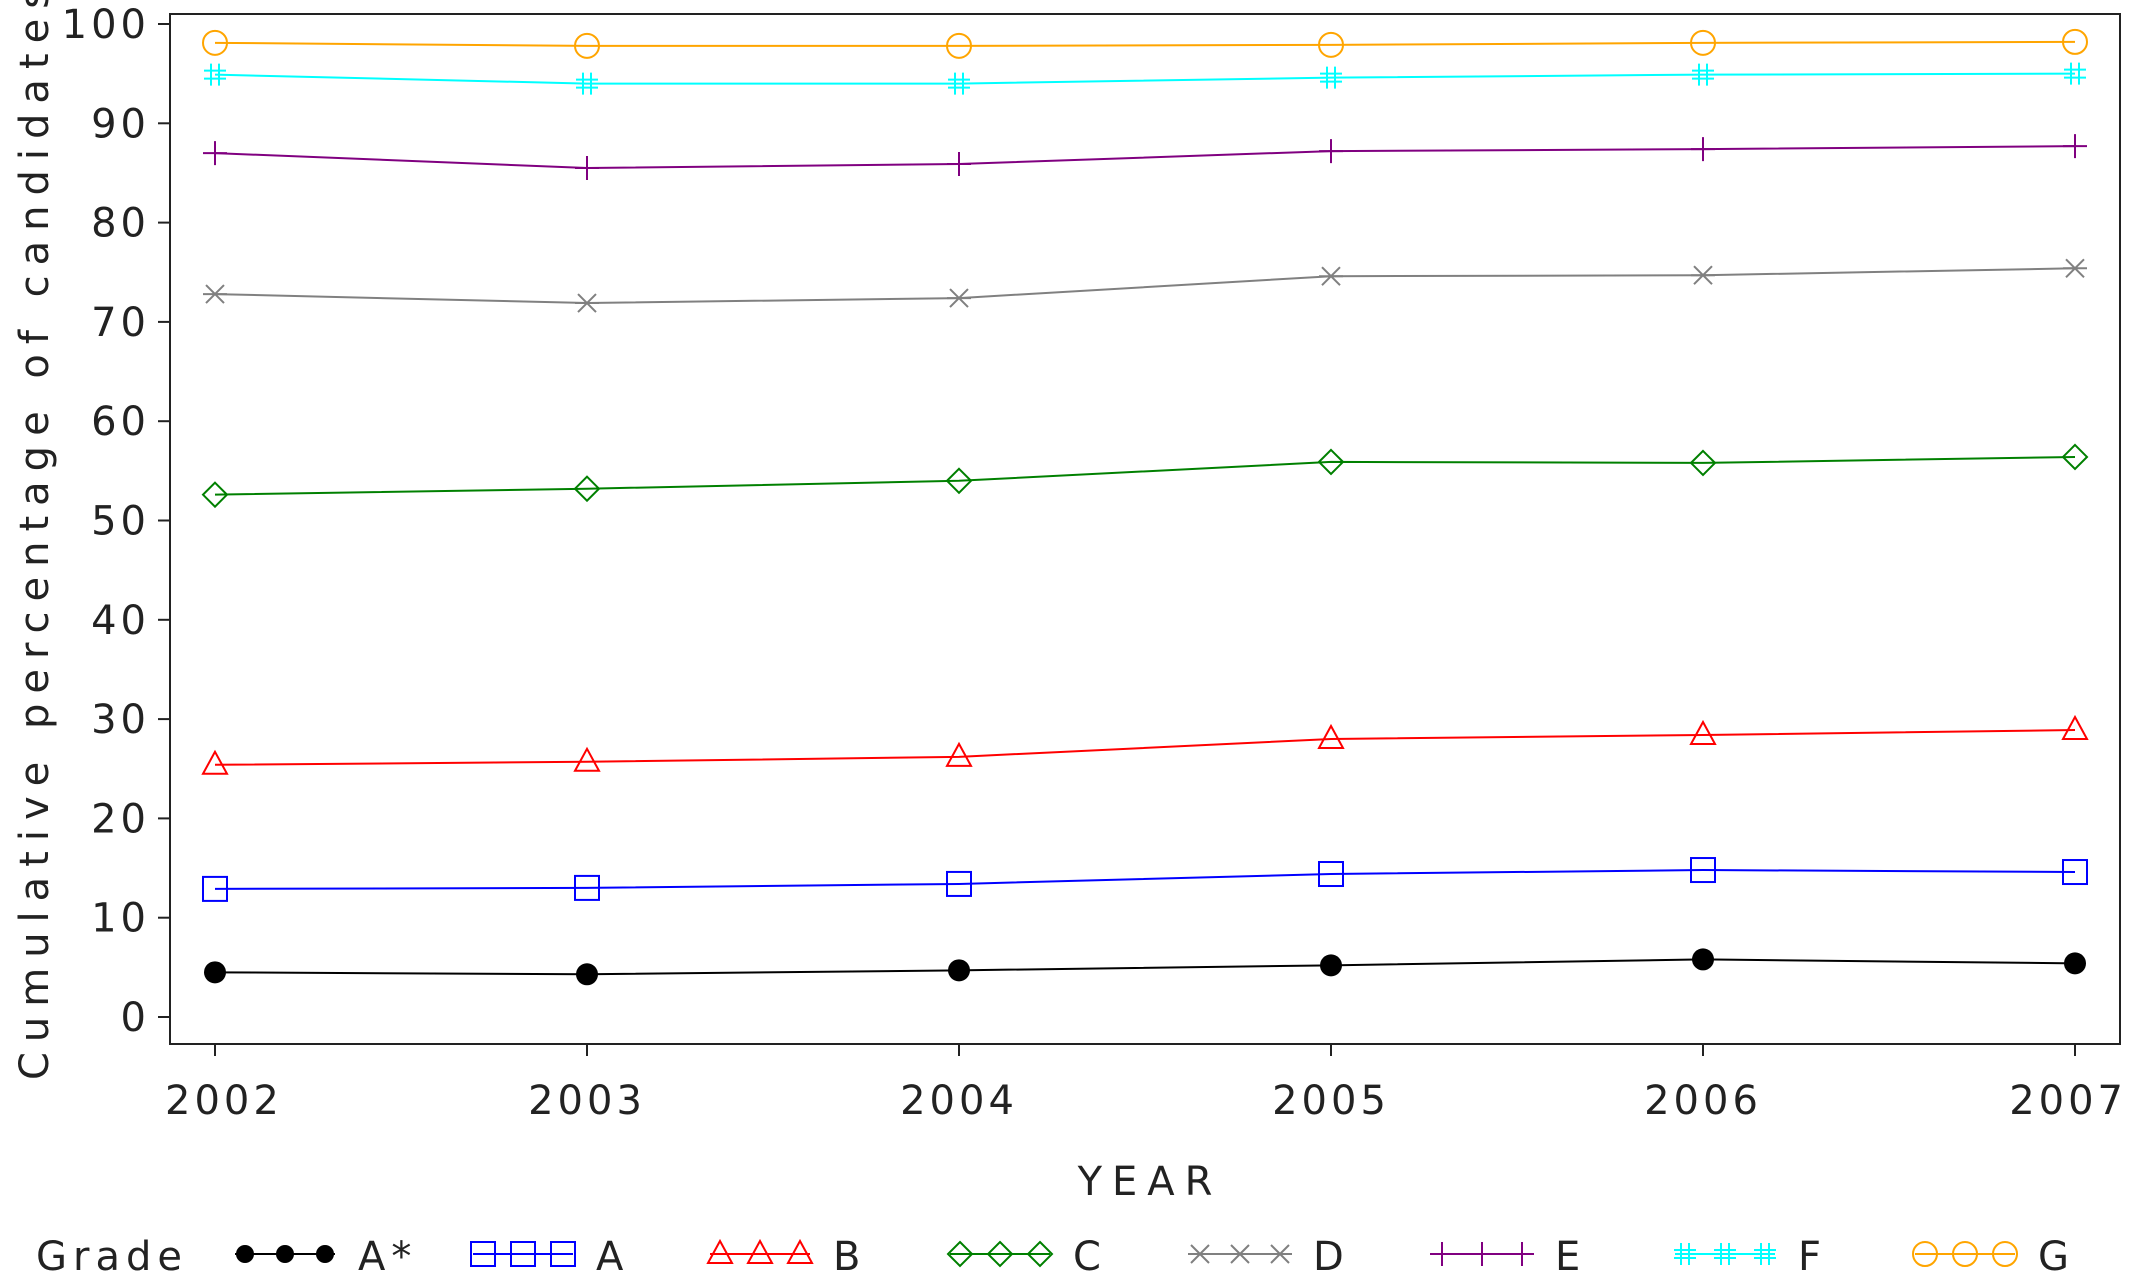  I want to click on y-axis-title: Cumulative percentage of candidates, so click(35, 540).